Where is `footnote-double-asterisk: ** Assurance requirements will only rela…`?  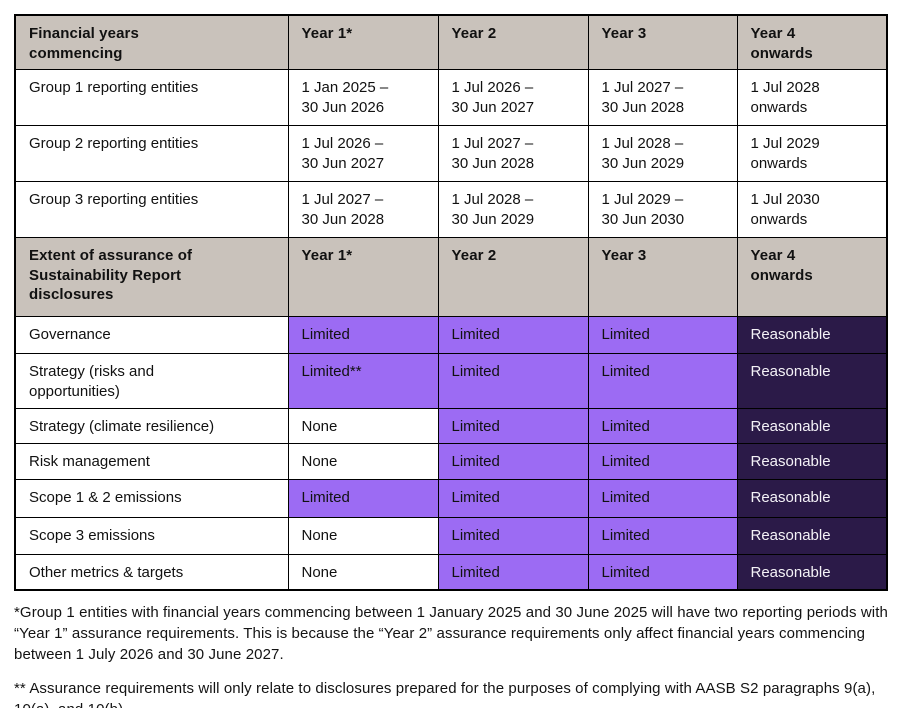 footnote-double-asterisk: ** Assurance requirements will only rela… is located at coordinates (445, 693).